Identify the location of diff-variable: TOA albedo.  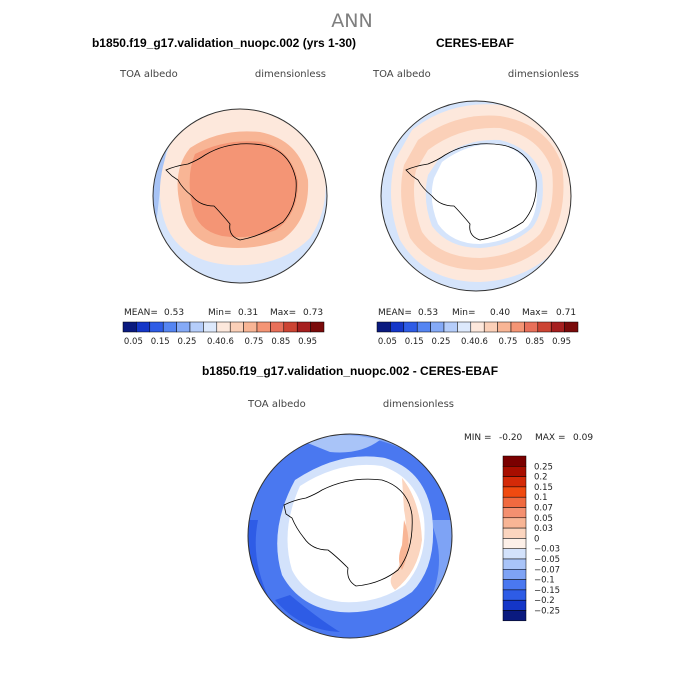
(276, 404).